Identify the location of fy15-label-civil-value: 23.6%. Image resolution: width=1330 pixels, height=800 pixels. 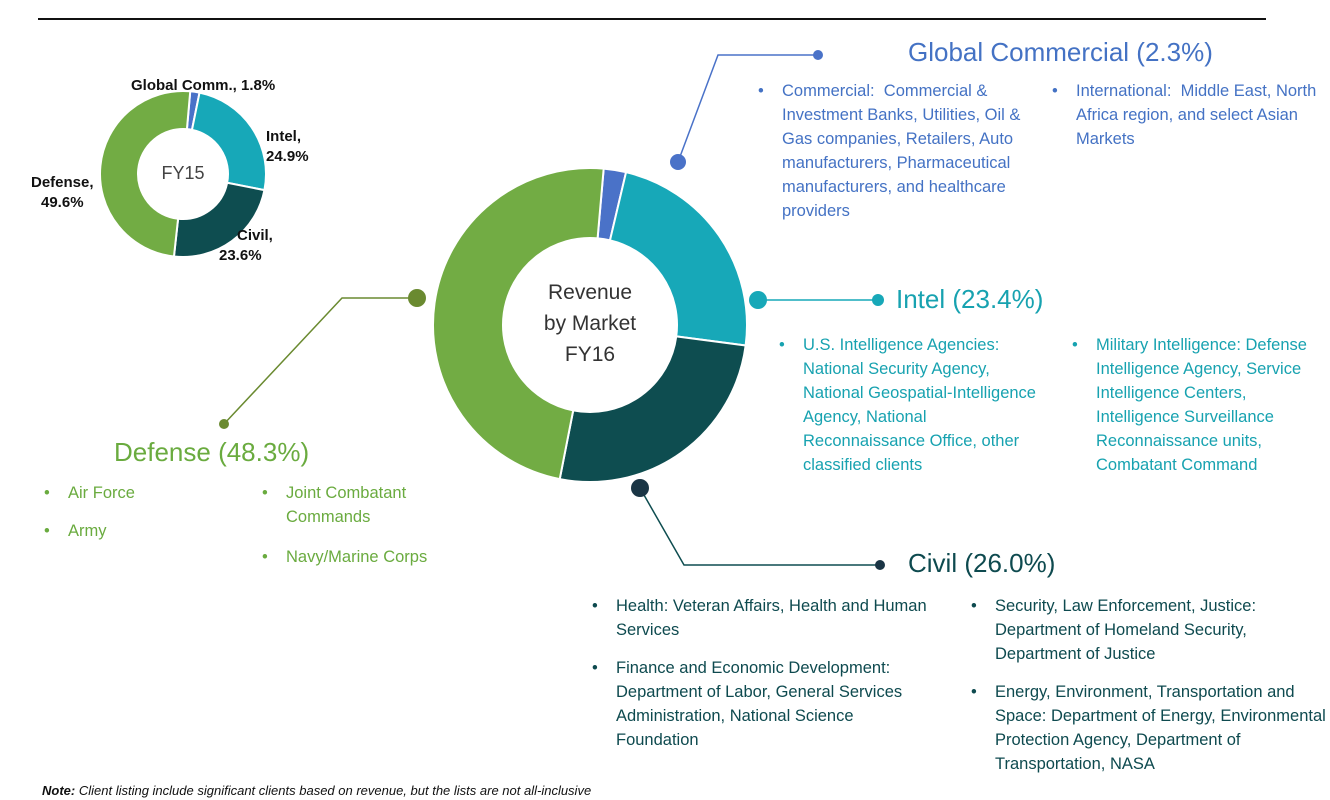
(240, 255).